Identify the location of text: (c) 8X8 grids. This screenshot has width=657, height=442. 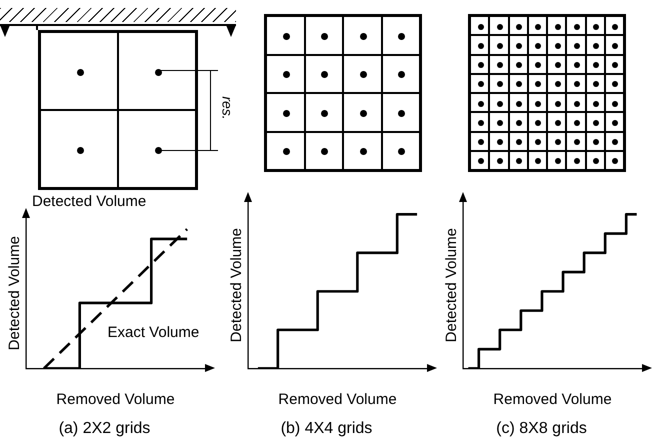
(541, 428).